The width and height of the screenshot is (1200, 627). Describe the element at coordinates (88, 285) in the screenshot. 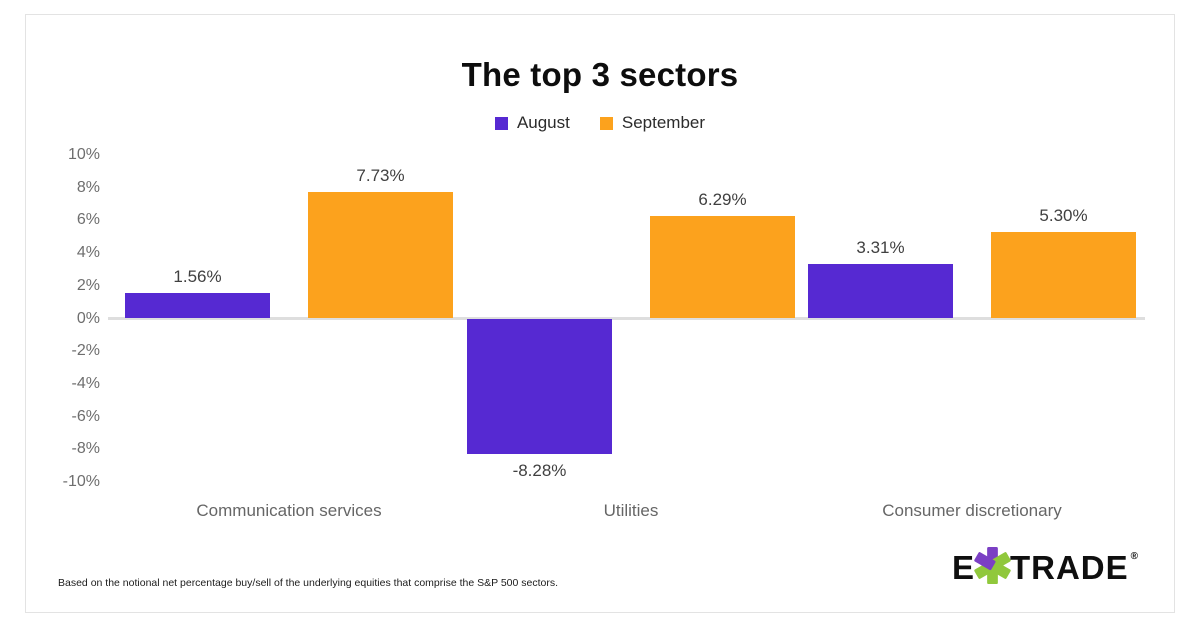

I see `y-axis-tick: 2%` at that location.